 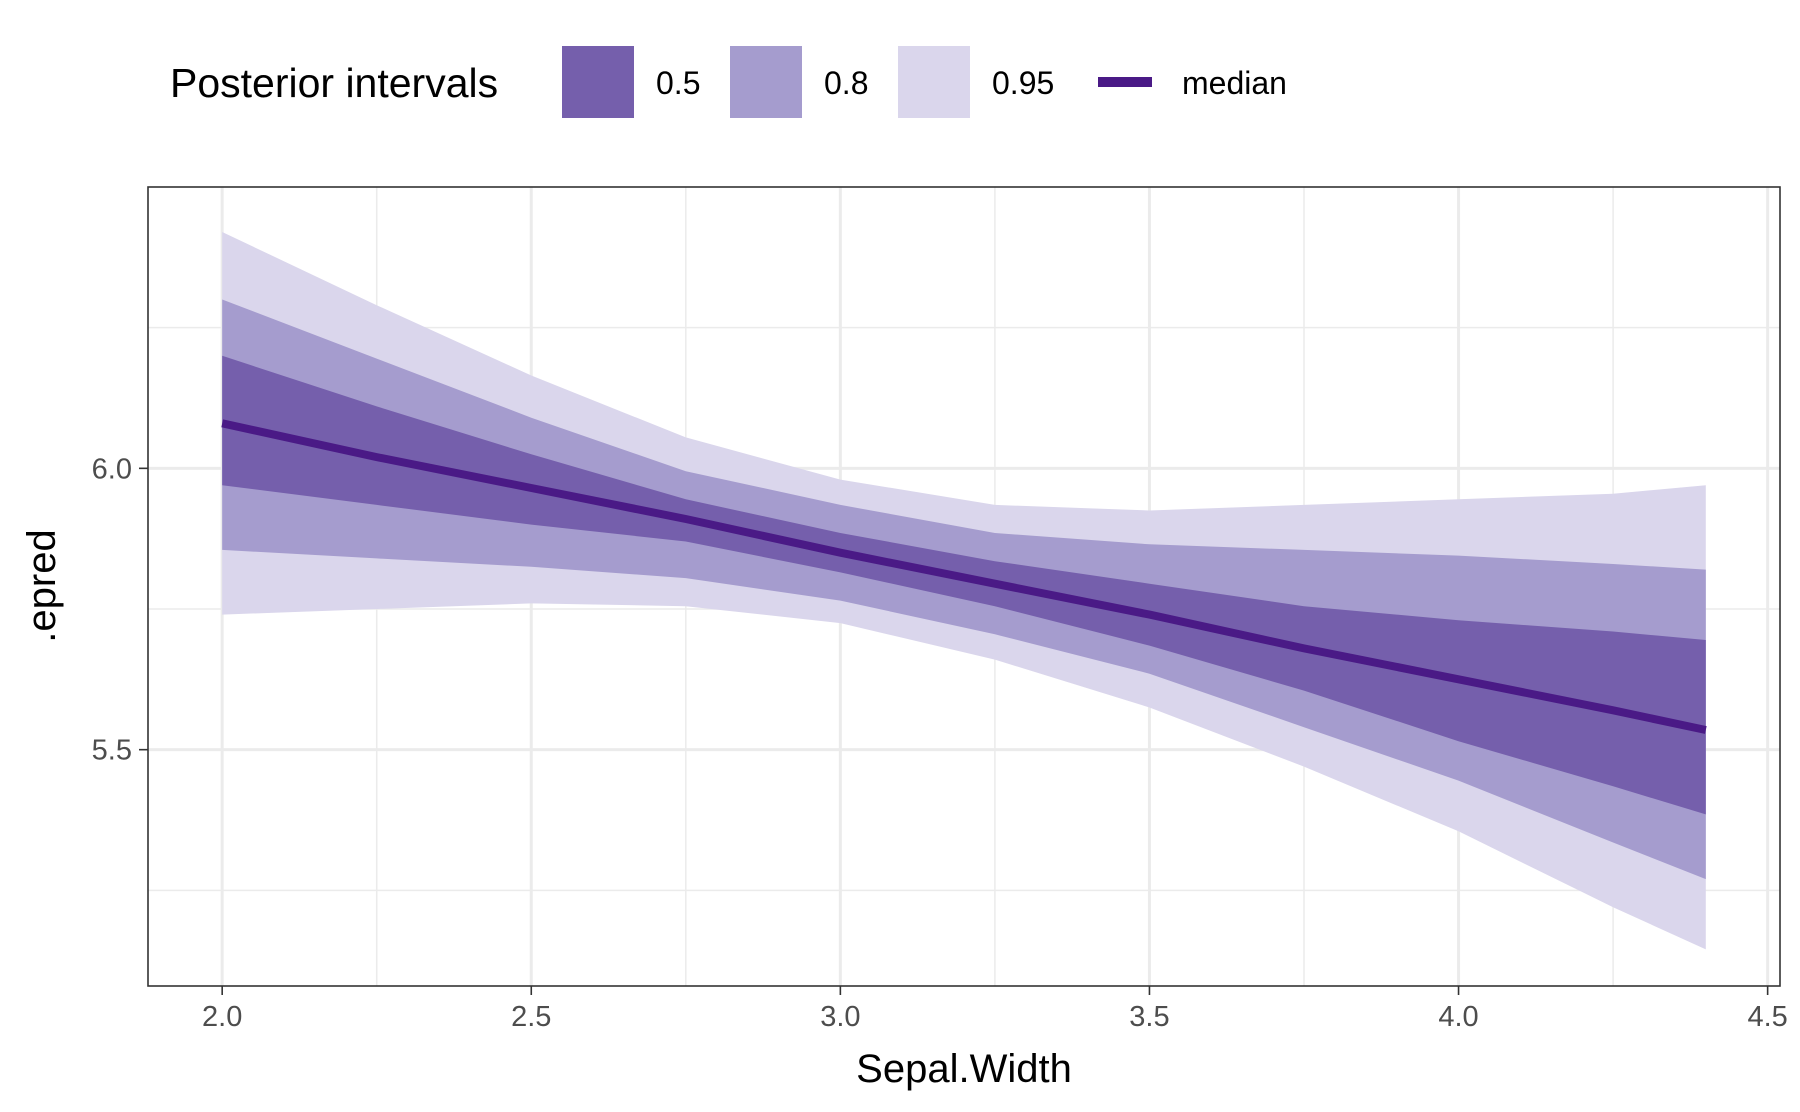 What do you see at coordinates (934, 82) in the screenshot?
I see `legend-swatch-0.95` at bounding box center [934, 82].